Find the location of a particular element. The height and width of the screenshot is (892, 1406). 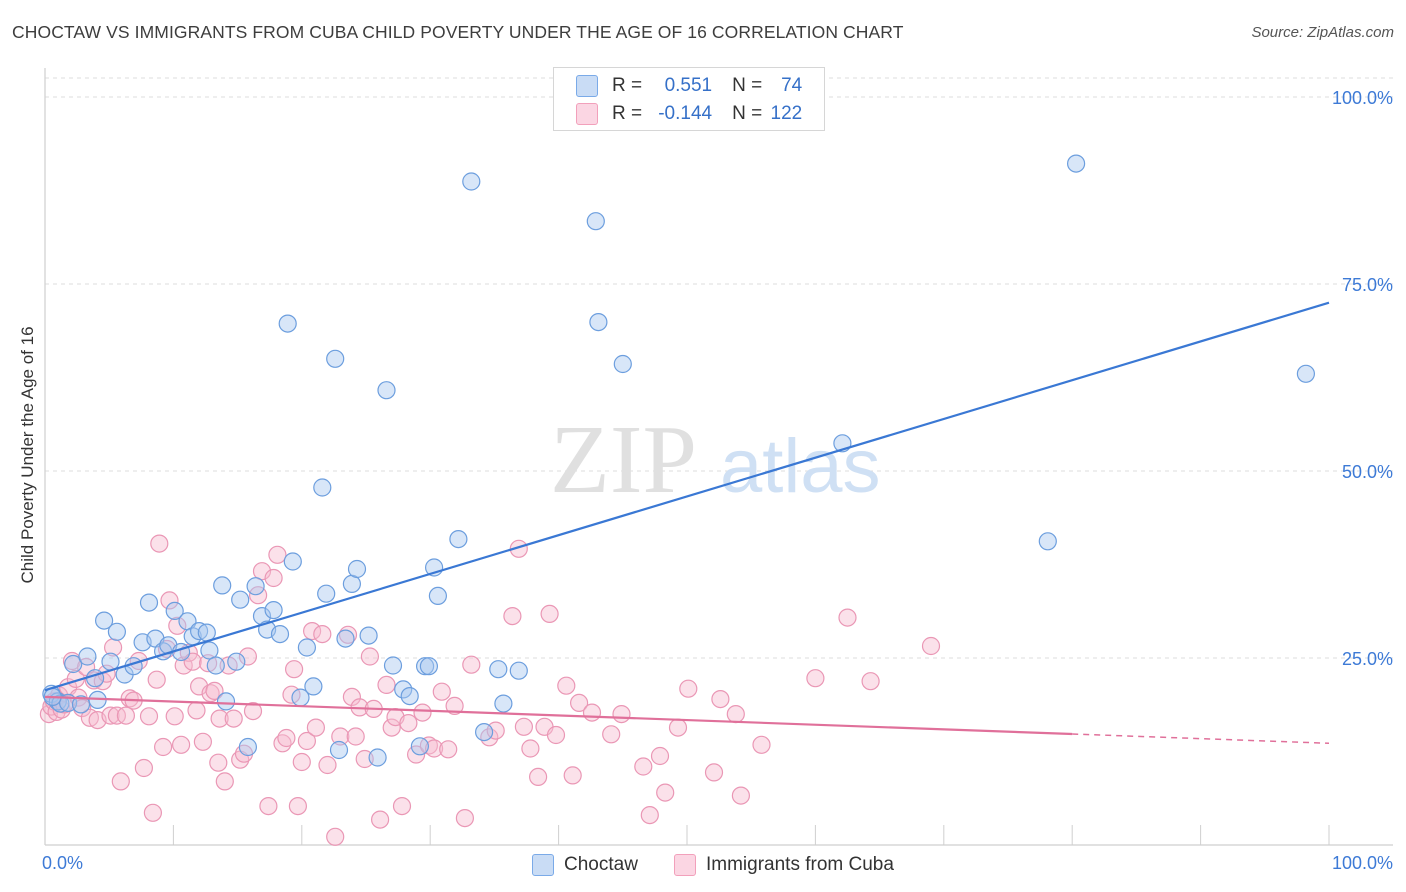

legend-item-cuba: Immigrants from Cuba is located at coordinates (784, 865).